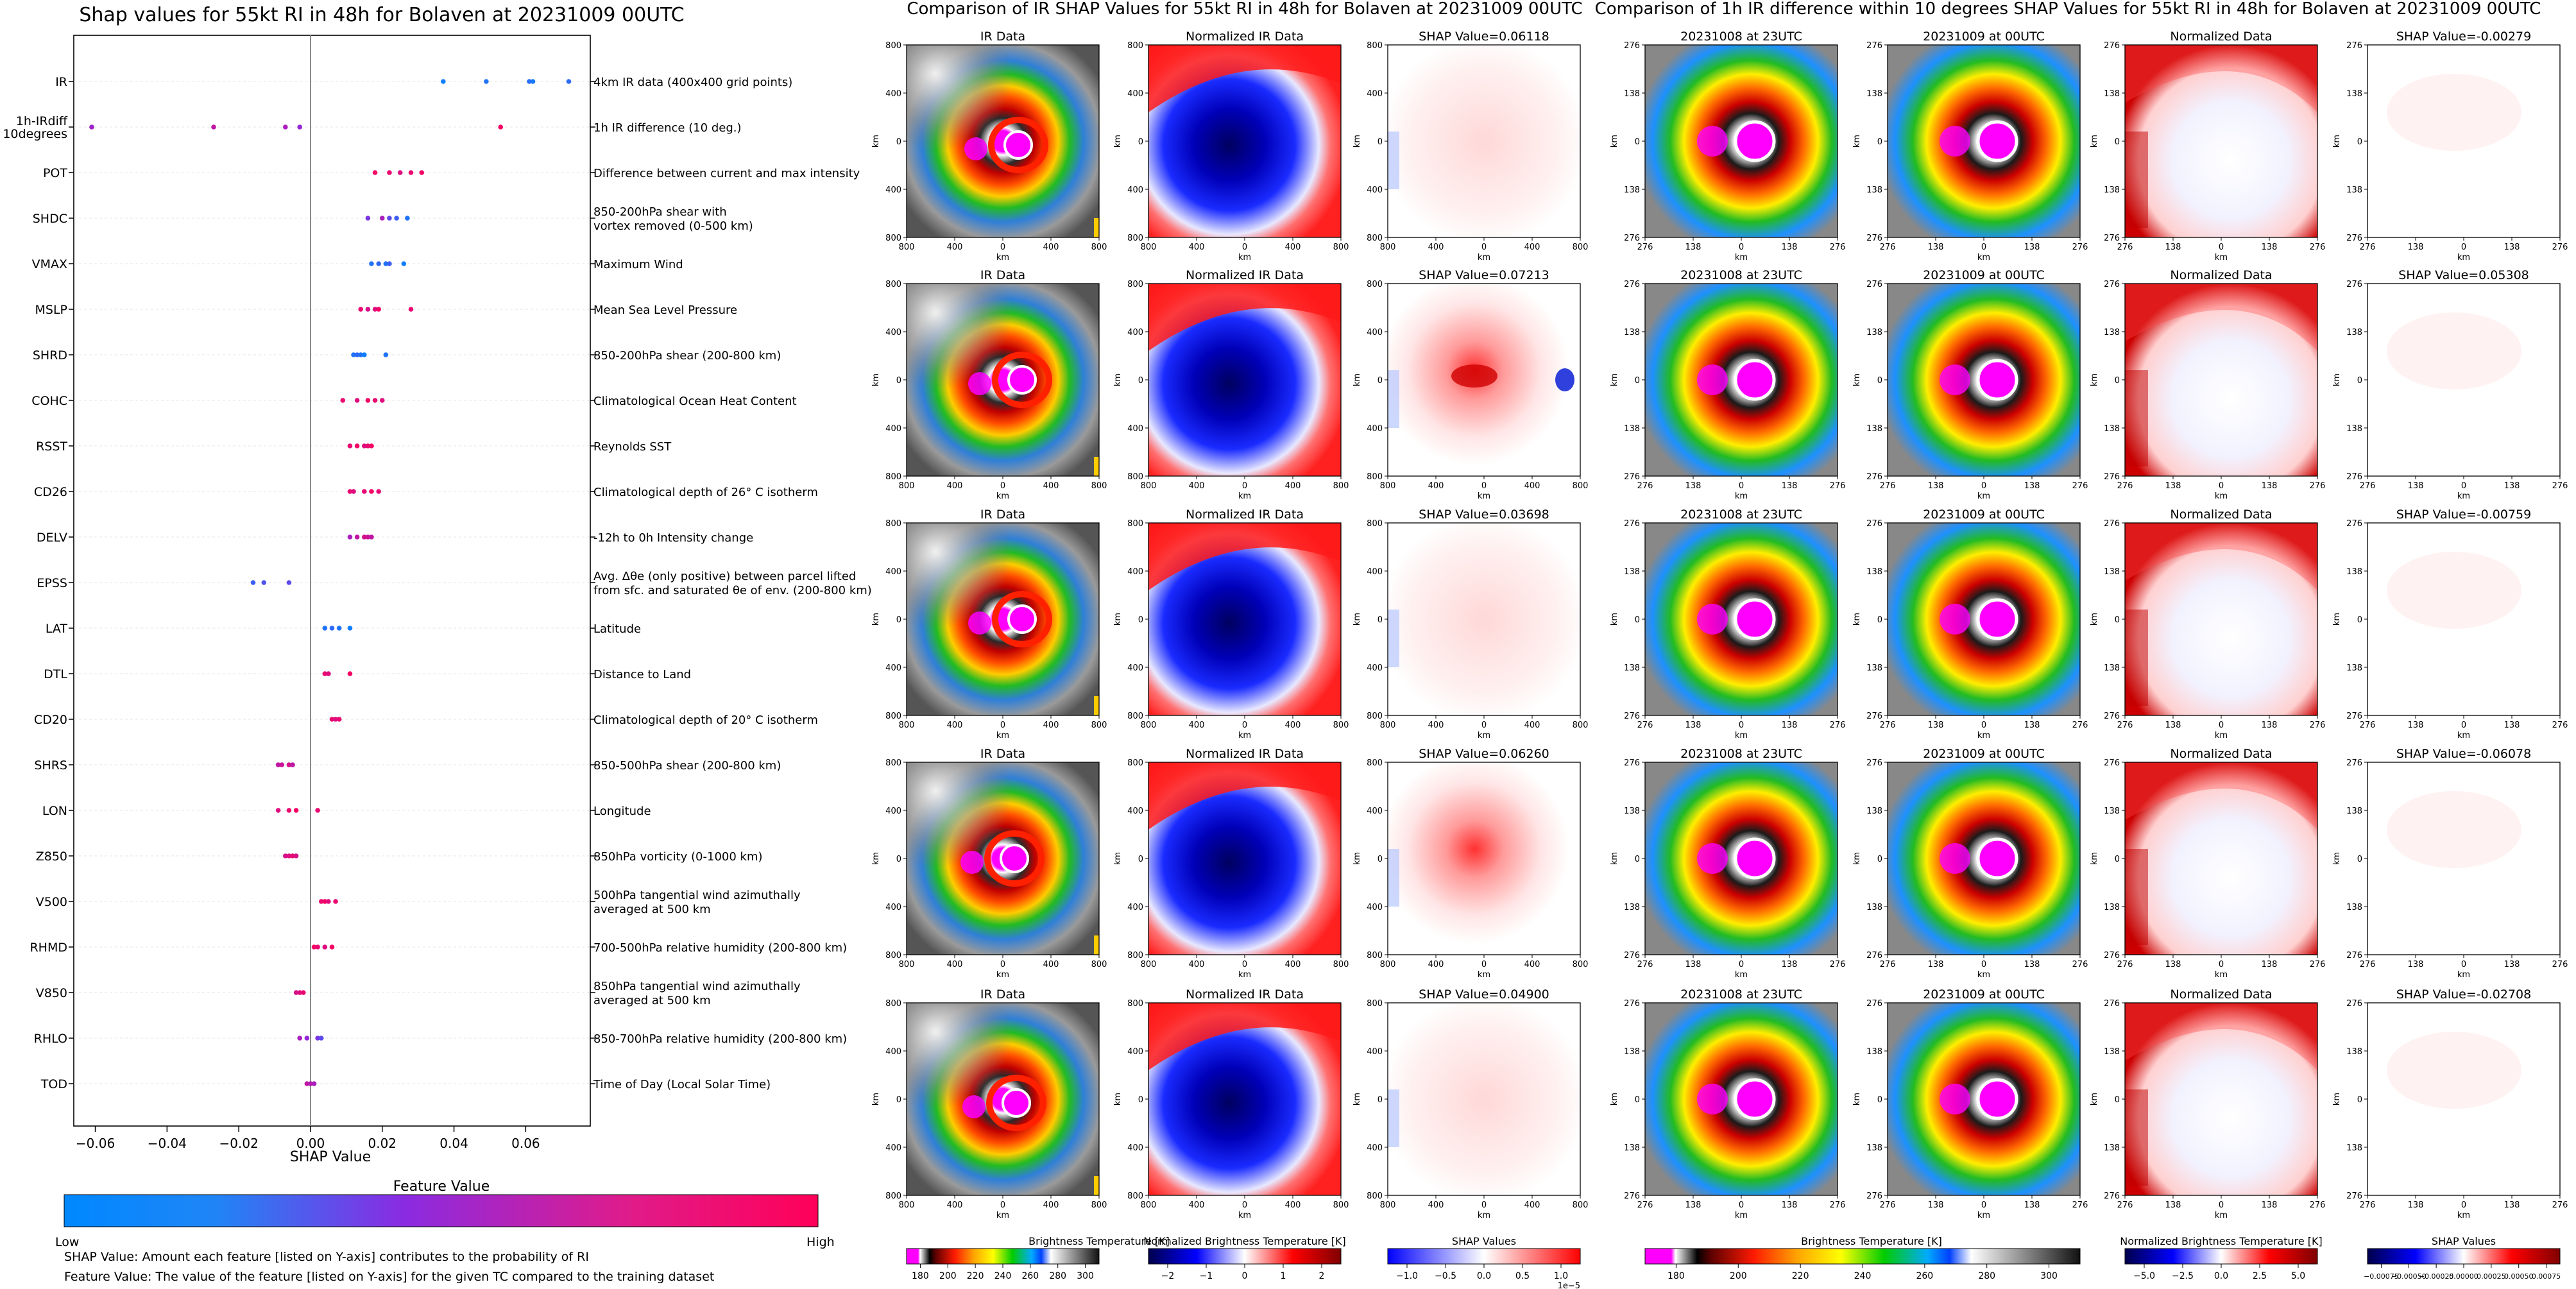  What do you see at coordinates (2136, 418) in the screenshot?
I see `diff-norm-edge` at bounding box center [2136, 418].